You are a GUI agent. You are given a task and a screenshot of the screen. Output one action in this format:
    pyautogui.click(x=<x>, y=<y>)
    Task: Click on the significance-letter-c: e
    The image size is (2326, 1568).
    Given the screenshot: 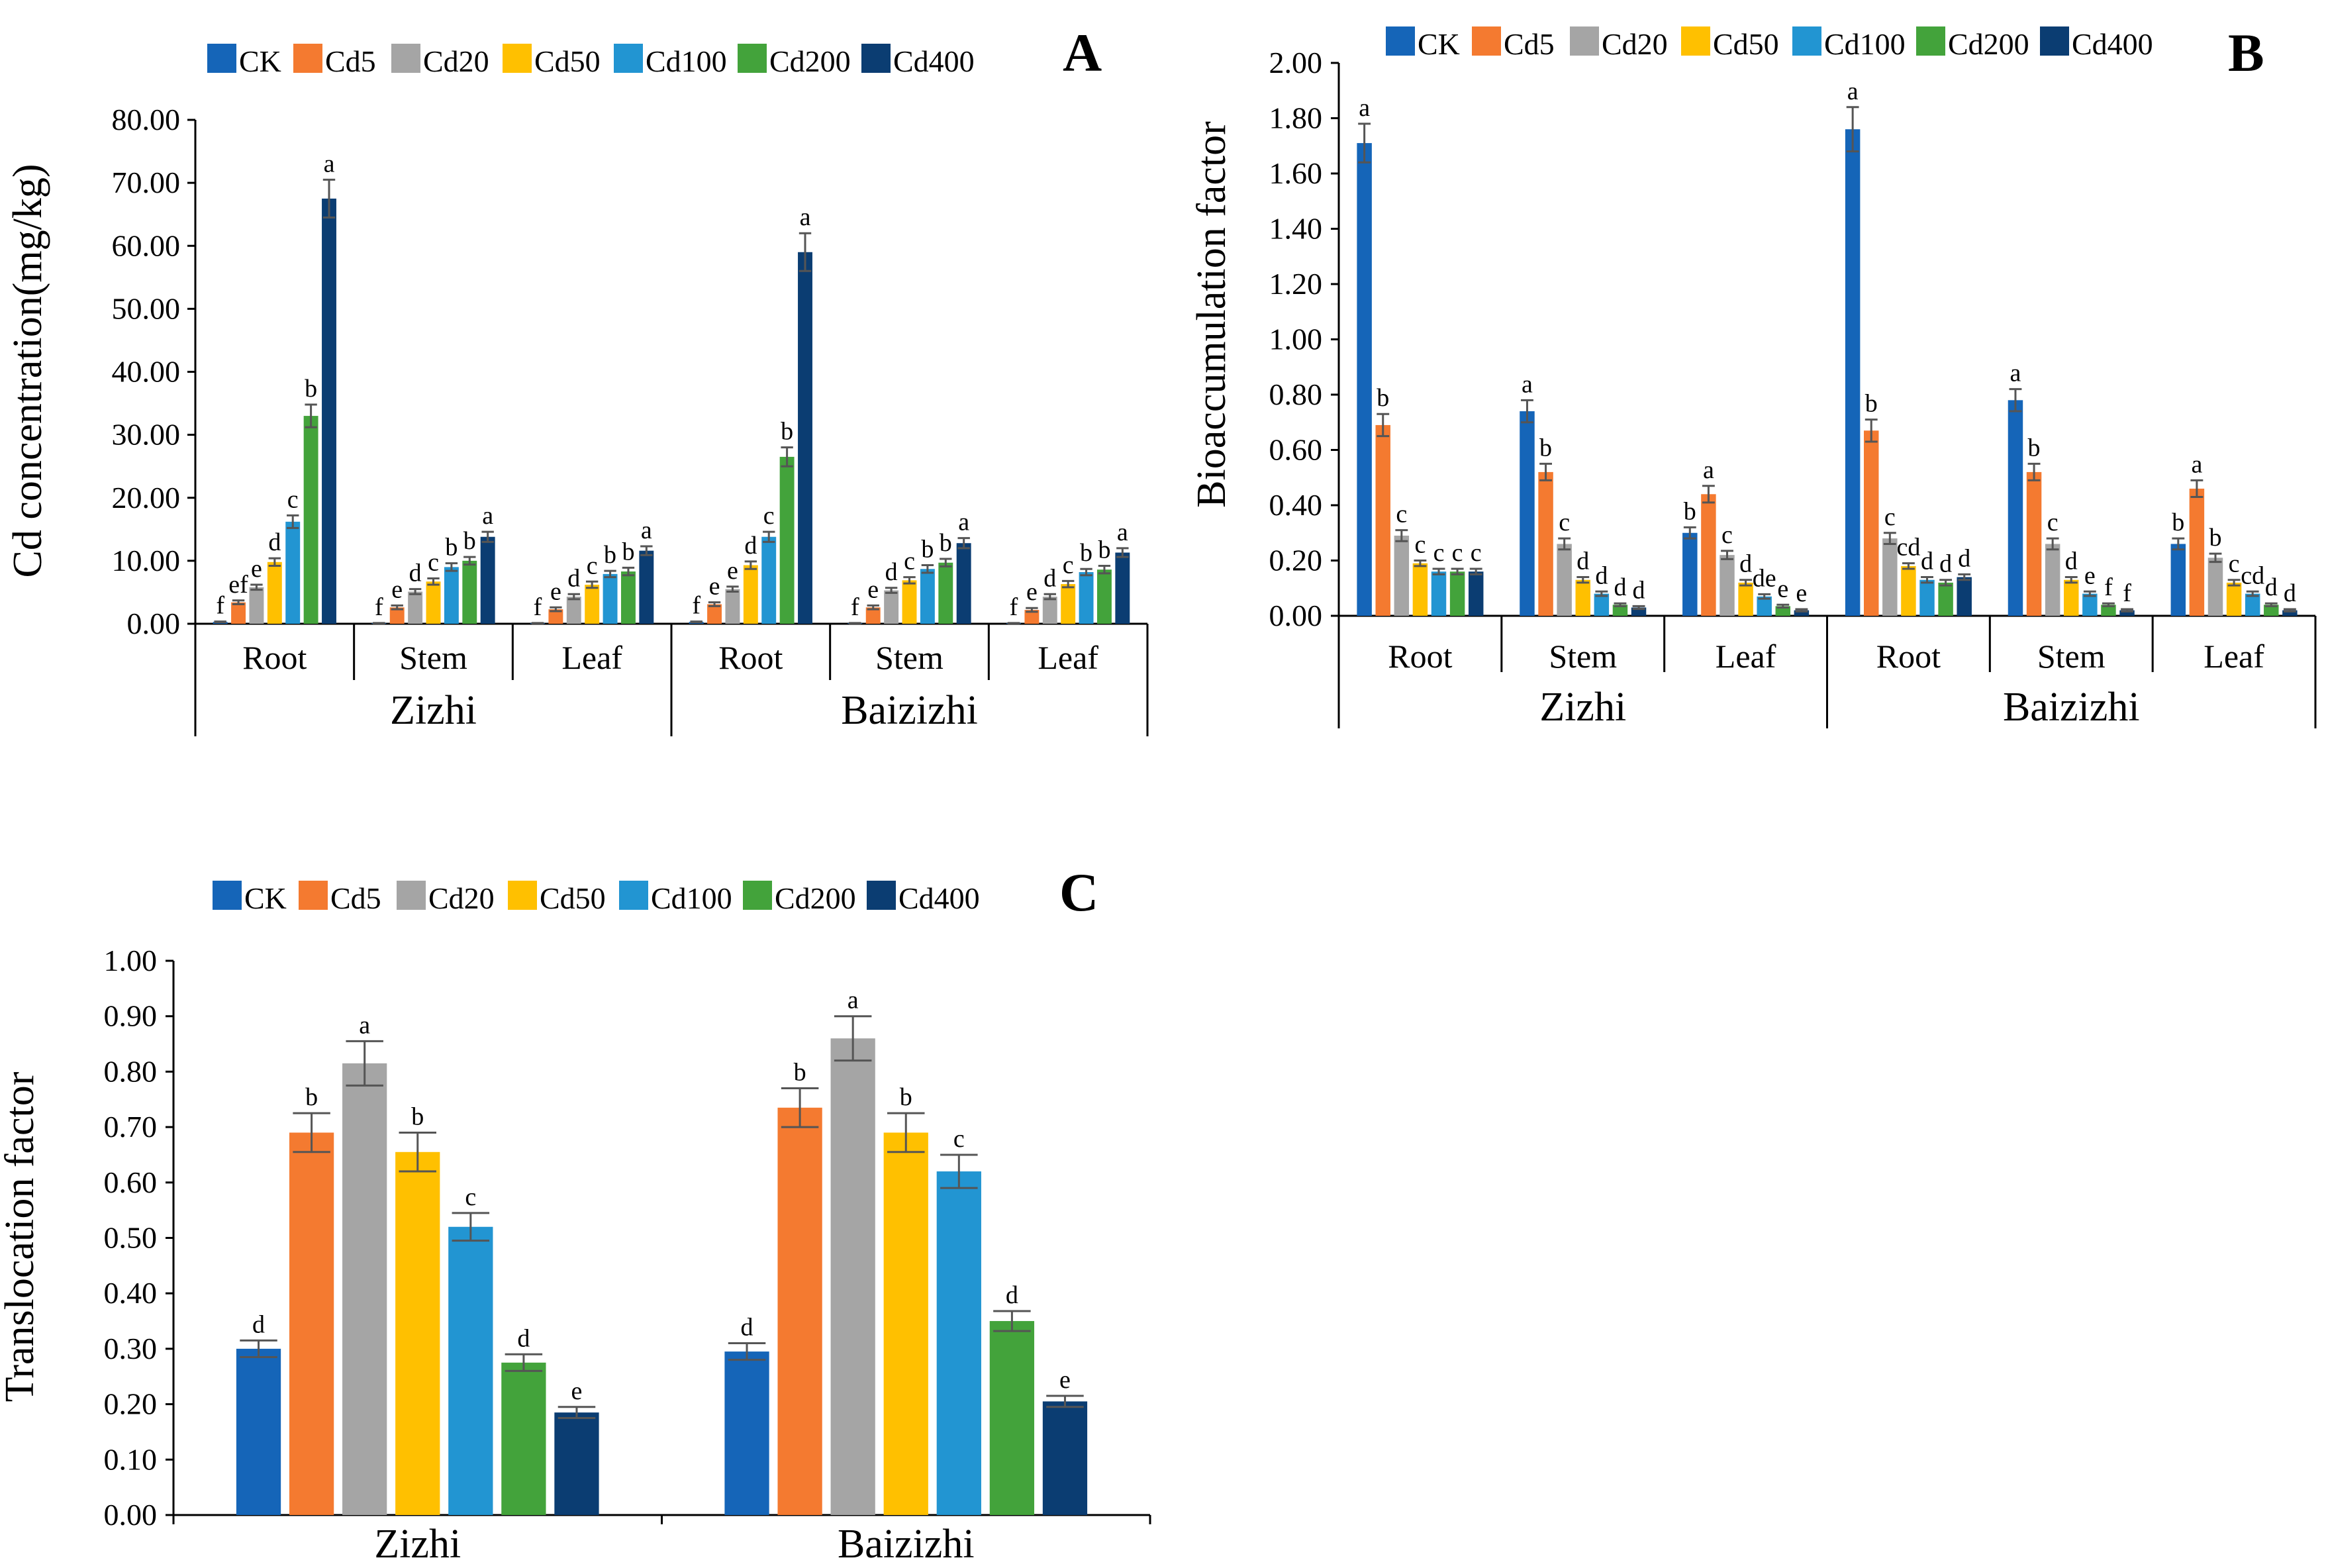 What is the action you would take?
    pyautogui.click(x=577, y=1391)
    